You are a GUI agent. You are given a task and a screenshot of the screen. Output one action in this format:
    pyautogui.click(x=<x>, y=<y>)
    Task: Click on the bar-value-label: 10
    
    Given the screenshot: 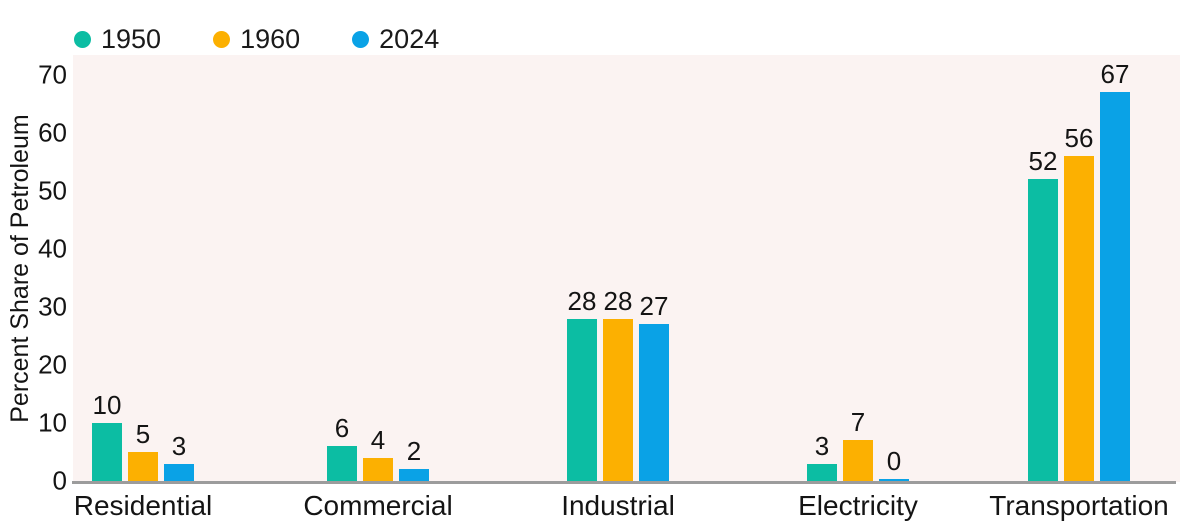 What is the action you would take?
    pyautogui.click(x=107, y=405)
    